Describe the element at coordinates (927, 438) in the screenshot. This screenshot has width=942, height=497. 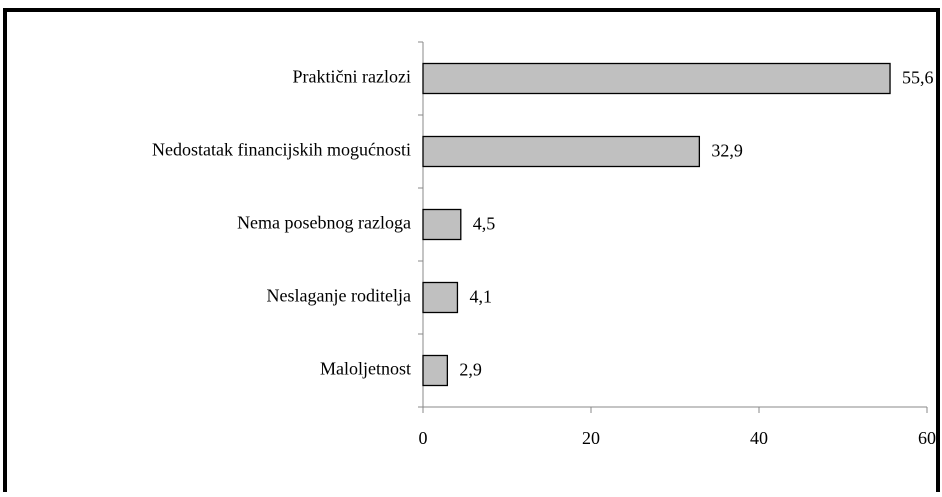
I see `x-tick-label: 60` at that location.